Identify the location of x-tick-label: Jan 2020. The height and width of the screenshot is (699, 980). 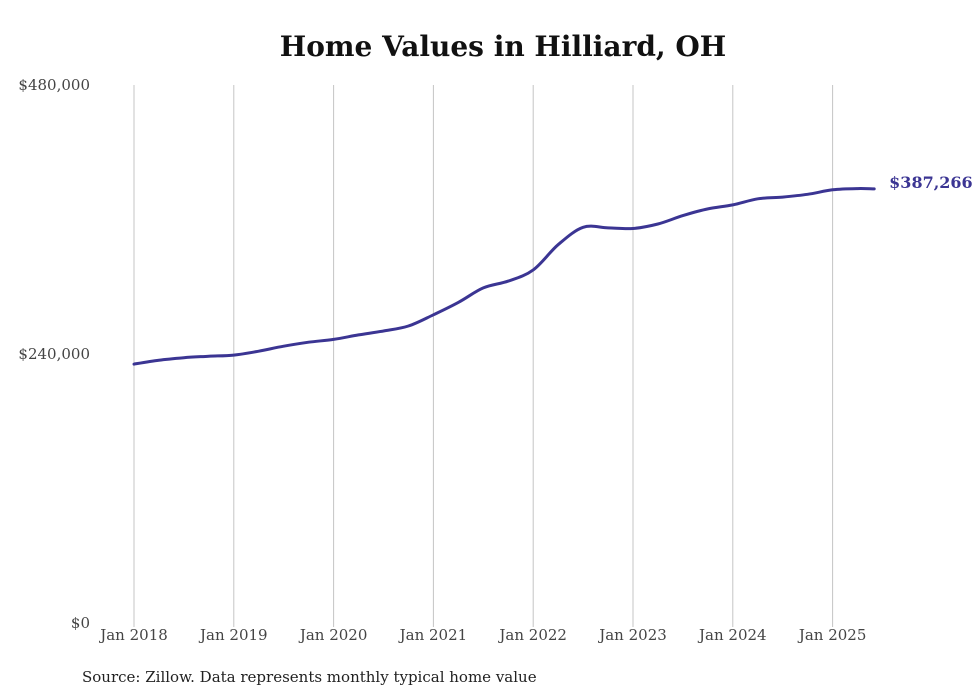
(333, 635).